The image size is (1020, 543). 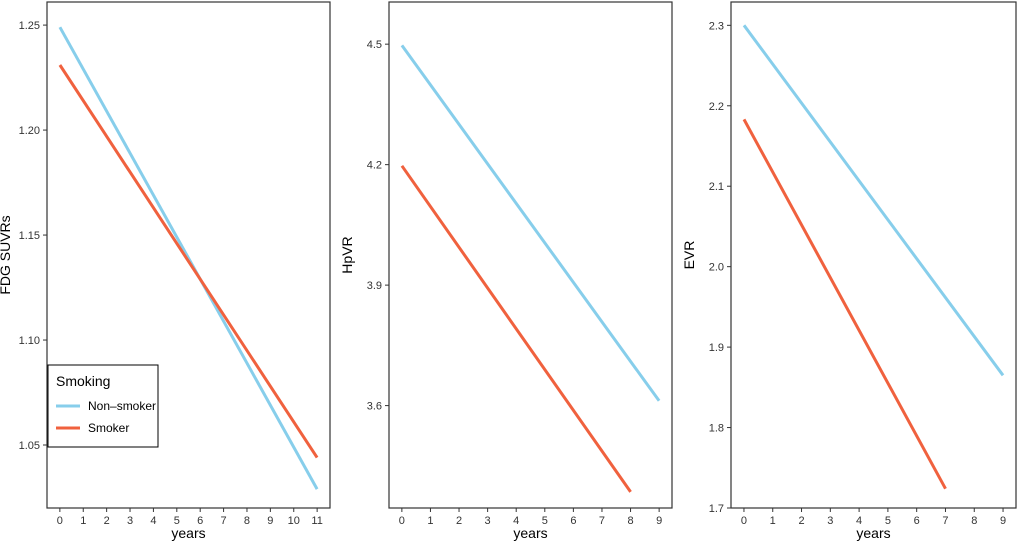 What do you see at coordinates (29, 236) in the screenshot?
I see `y-tick-label: 1.15` at bounding box center [29, 236].